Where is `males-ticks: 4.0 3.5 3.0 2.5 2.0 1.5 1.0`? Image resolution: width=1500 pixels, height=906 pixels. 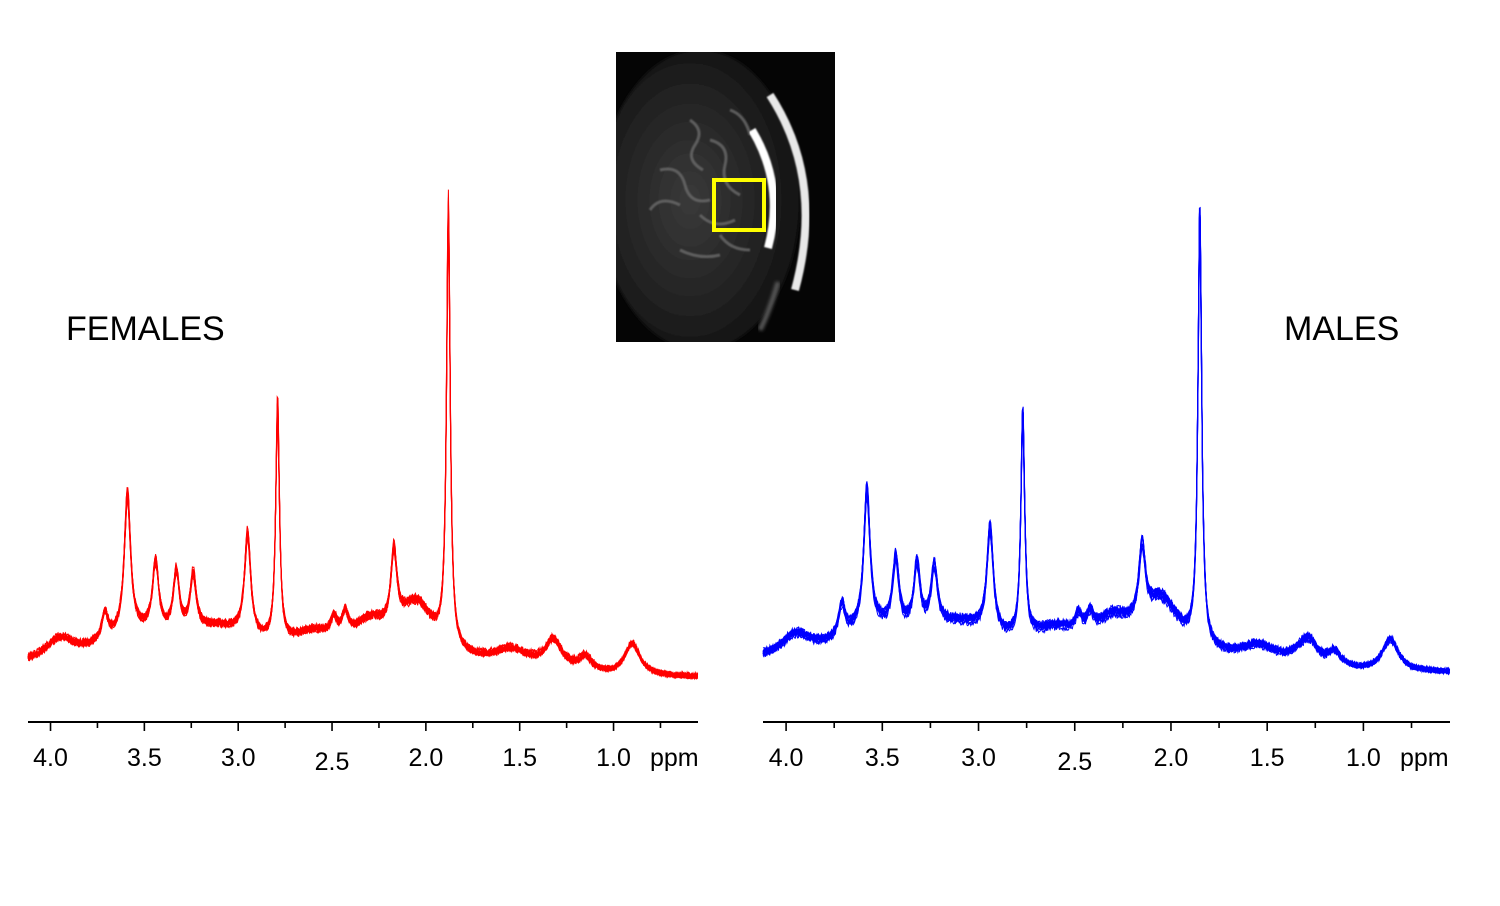 males-ticks: 4.0 3.5 3.0 2.5 2.0 1.5 1.0 is located at coordinates (1091, 749).